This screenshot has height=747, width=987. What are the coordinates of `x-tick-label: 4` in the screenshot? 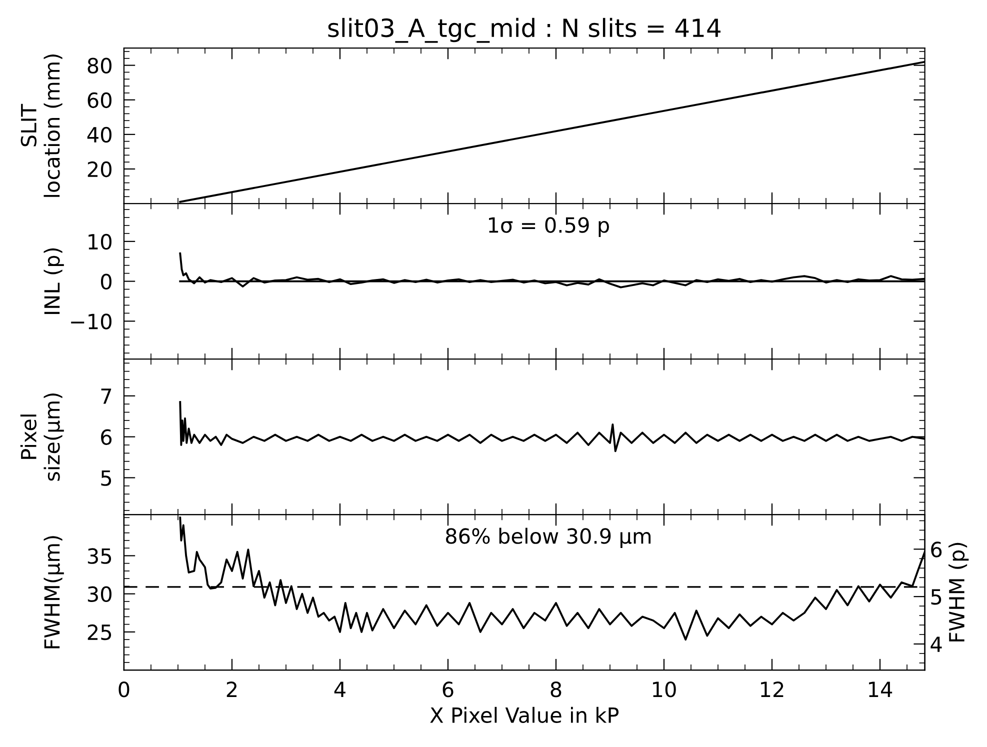 It's located at (340, 689).